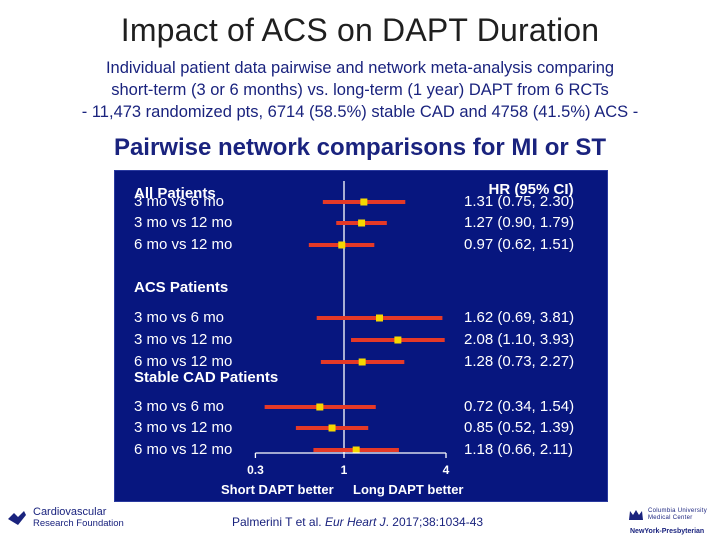 Image resolution: width=720 pixels, height=540 pixels. I want to click on citation-details: . 2017;38:1034-43, so click(434, 522).